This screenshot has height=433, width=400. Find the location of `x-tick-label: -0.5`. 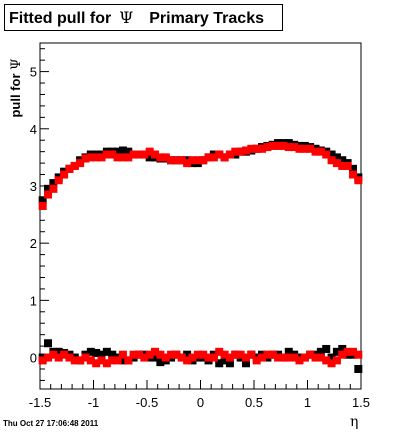

x-tick-label: -0.5 is located at coordinates (147, 402).